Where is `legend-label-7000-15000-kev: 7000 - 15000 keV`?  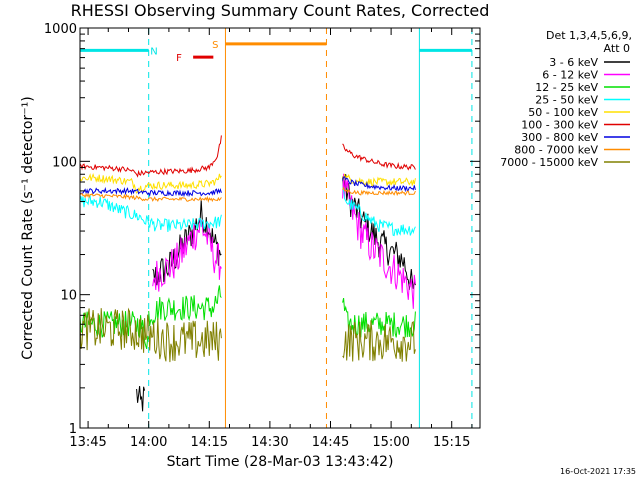
legend-label-7000-15000-kev: 7000 - 15000 keV is located at coordinates (549, 162).